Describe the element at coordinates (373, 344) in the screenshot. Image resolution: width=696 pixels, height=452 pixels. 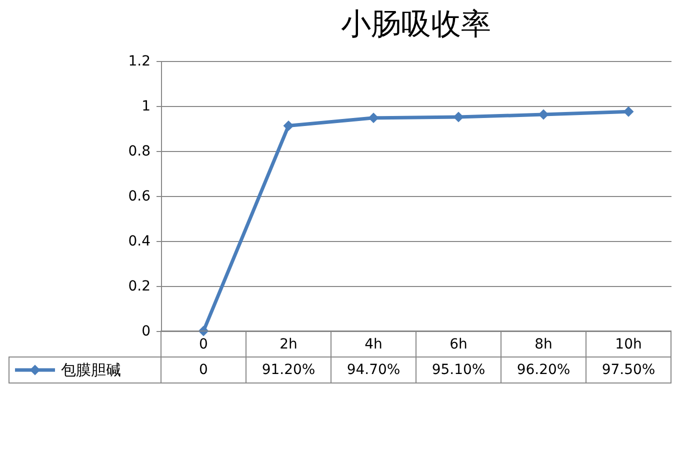
I see `x-tick-label: 4h` at that location.